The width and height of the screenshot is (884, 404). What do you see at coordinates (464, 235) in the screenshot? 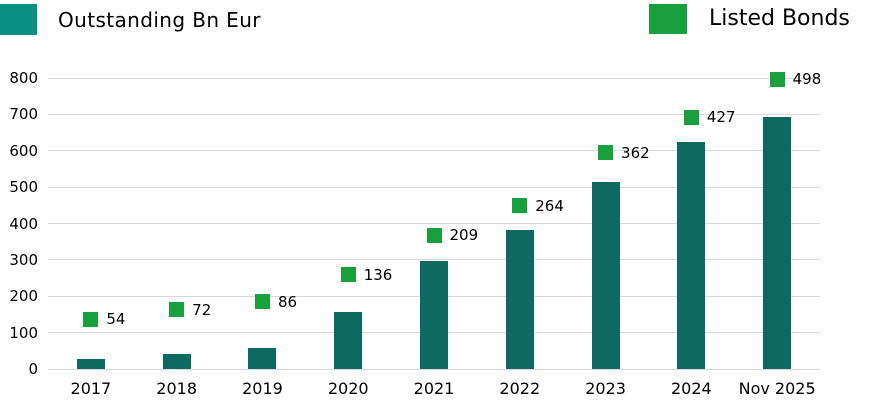
I see `listed-bonds-value-2021: 209` at bounding box center [464, 235].